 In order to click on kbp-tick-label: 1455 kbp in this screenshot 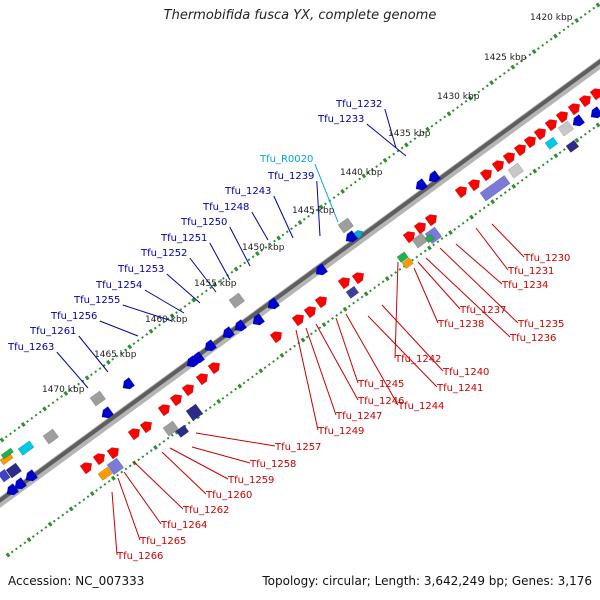, I will do `click(215, 284)`.